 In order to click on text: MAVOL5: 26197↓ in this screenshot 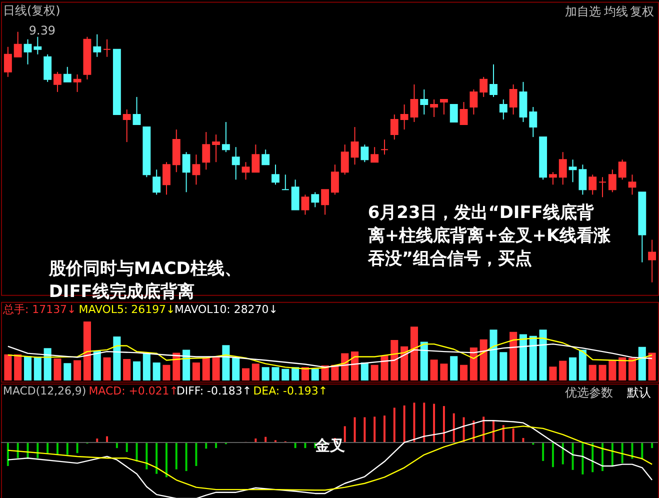, I will do `click(127, 309)`.